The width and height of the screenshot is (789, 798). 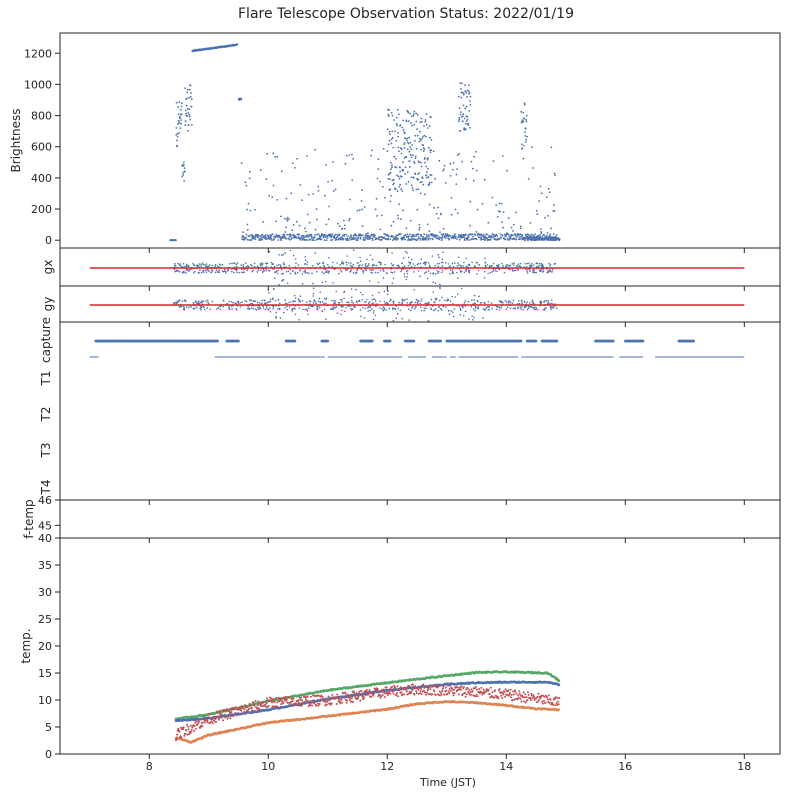 I want to click on y-tick-label: 0, so click(x=48, y=240).